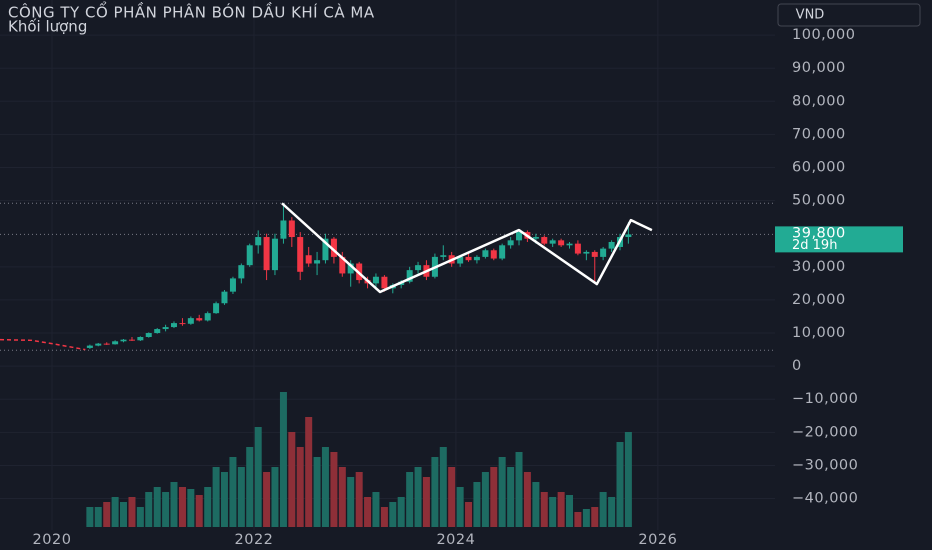  What do you see at coordinates (819, 201) in the screenshot?
I see `y-tick-label: 50,000` at bounding box center [819, 201].